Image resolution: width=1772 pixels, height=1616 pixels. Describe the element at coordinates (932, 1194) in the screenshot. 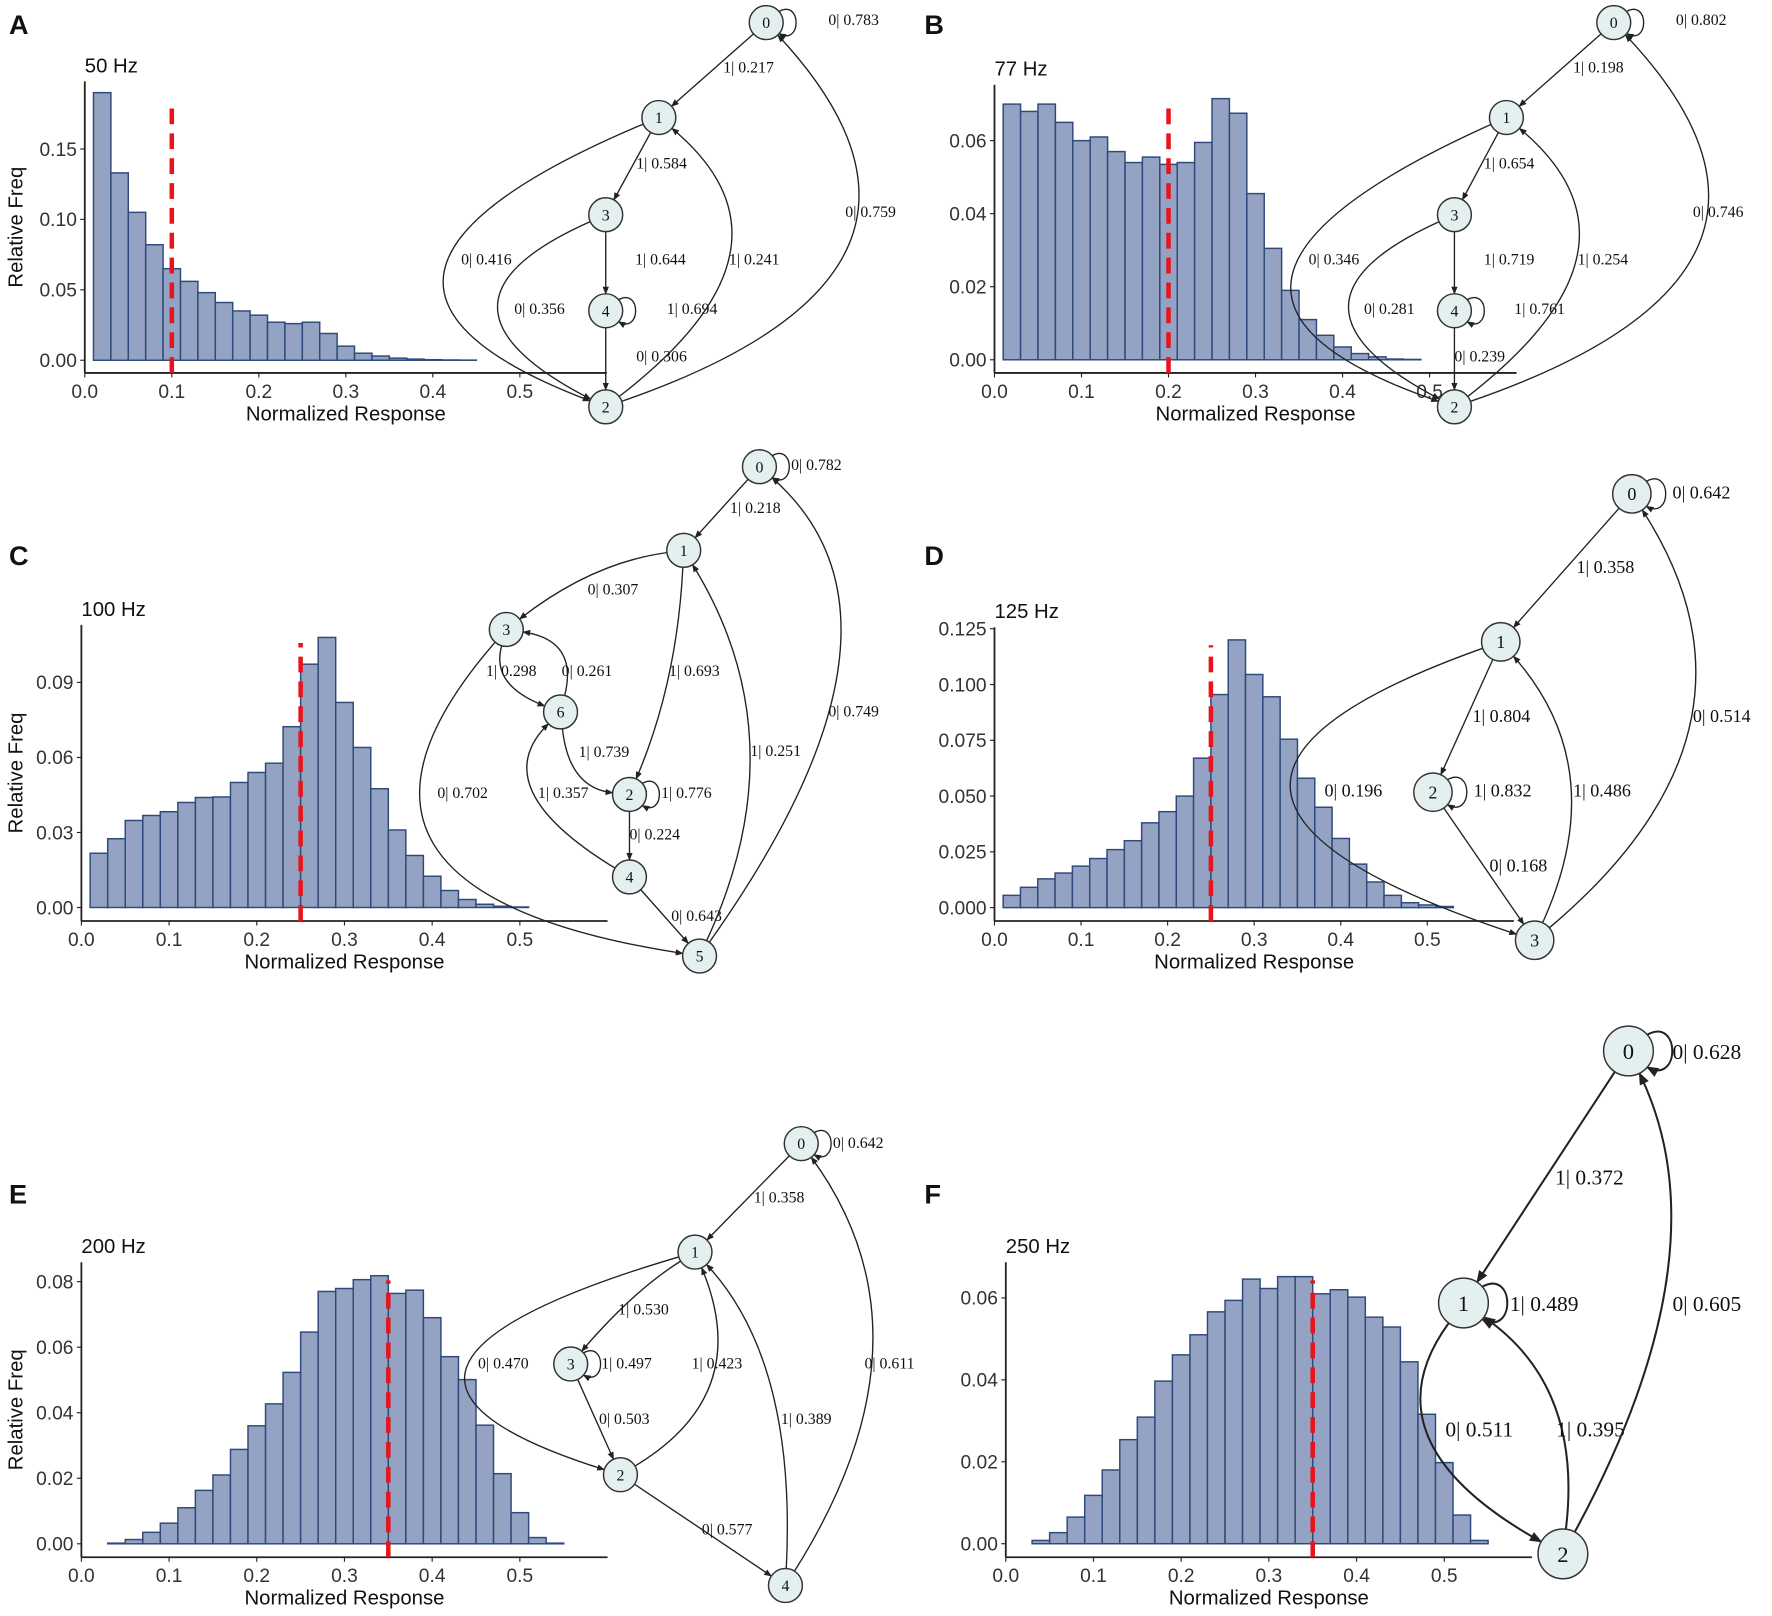

I see `panel-letter: F` at that location.